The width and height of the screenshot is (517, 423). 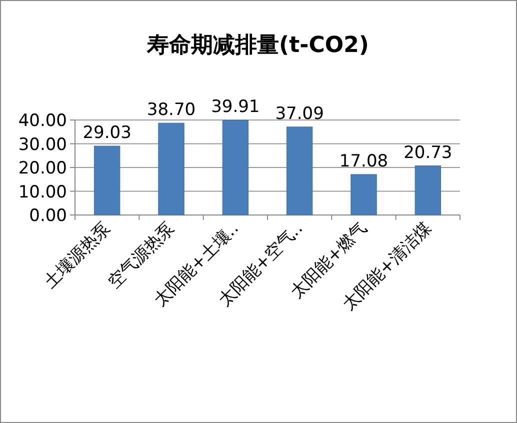 I want to click on data-label: 38.70, so click(x=171, y=110).